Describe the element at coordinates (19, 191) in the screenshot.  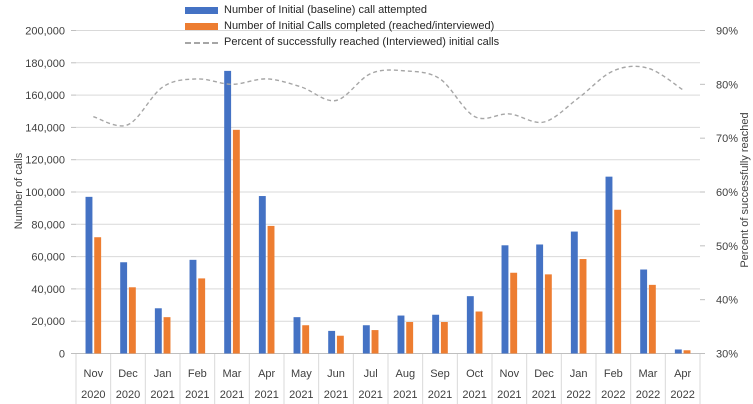
I see `y-axis-title-left: Number of calls` at that location.